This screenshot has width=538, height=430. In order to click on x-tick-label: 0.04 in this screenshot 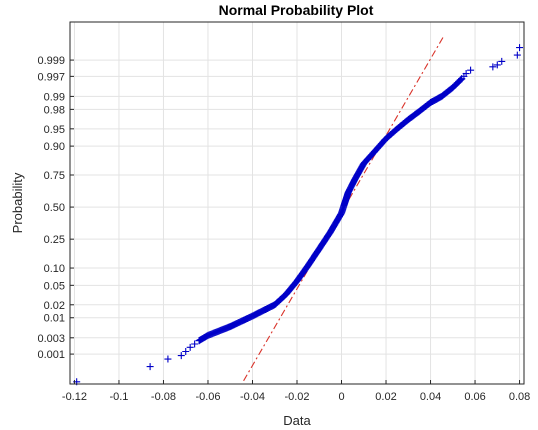, I will do `click(430, 397)`.